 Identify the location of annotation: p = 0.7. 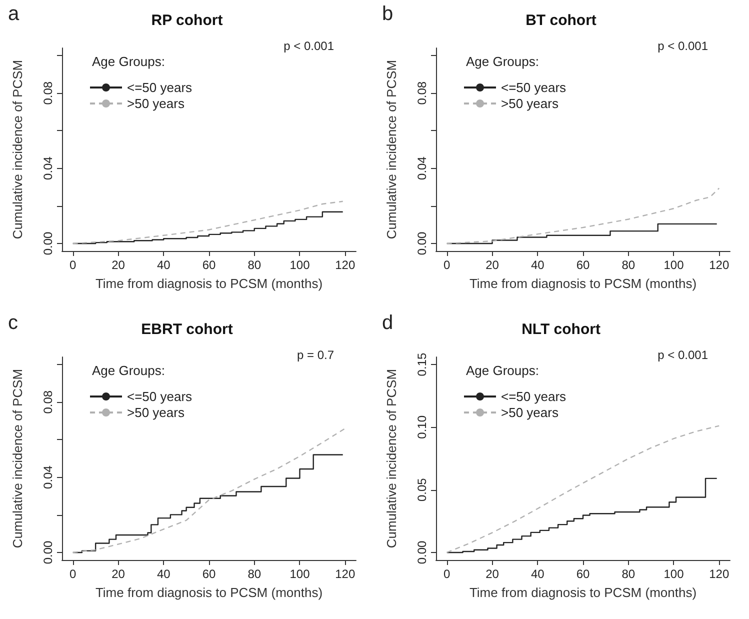
(315, 355).